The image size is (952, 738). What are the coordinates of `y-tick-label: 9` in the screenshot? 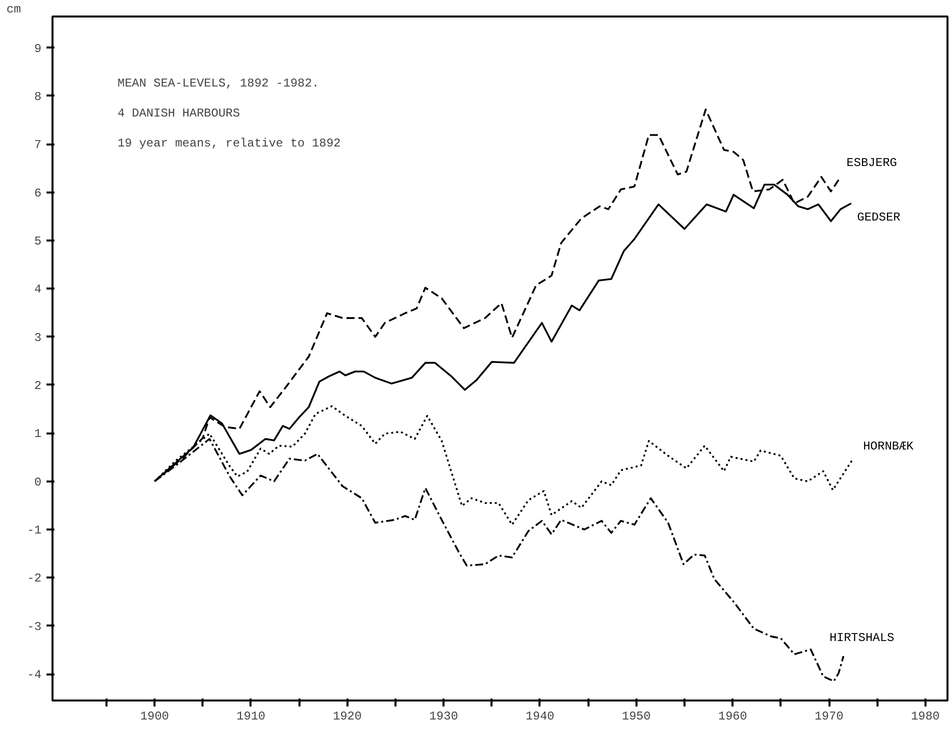 It's located at (38, 49).